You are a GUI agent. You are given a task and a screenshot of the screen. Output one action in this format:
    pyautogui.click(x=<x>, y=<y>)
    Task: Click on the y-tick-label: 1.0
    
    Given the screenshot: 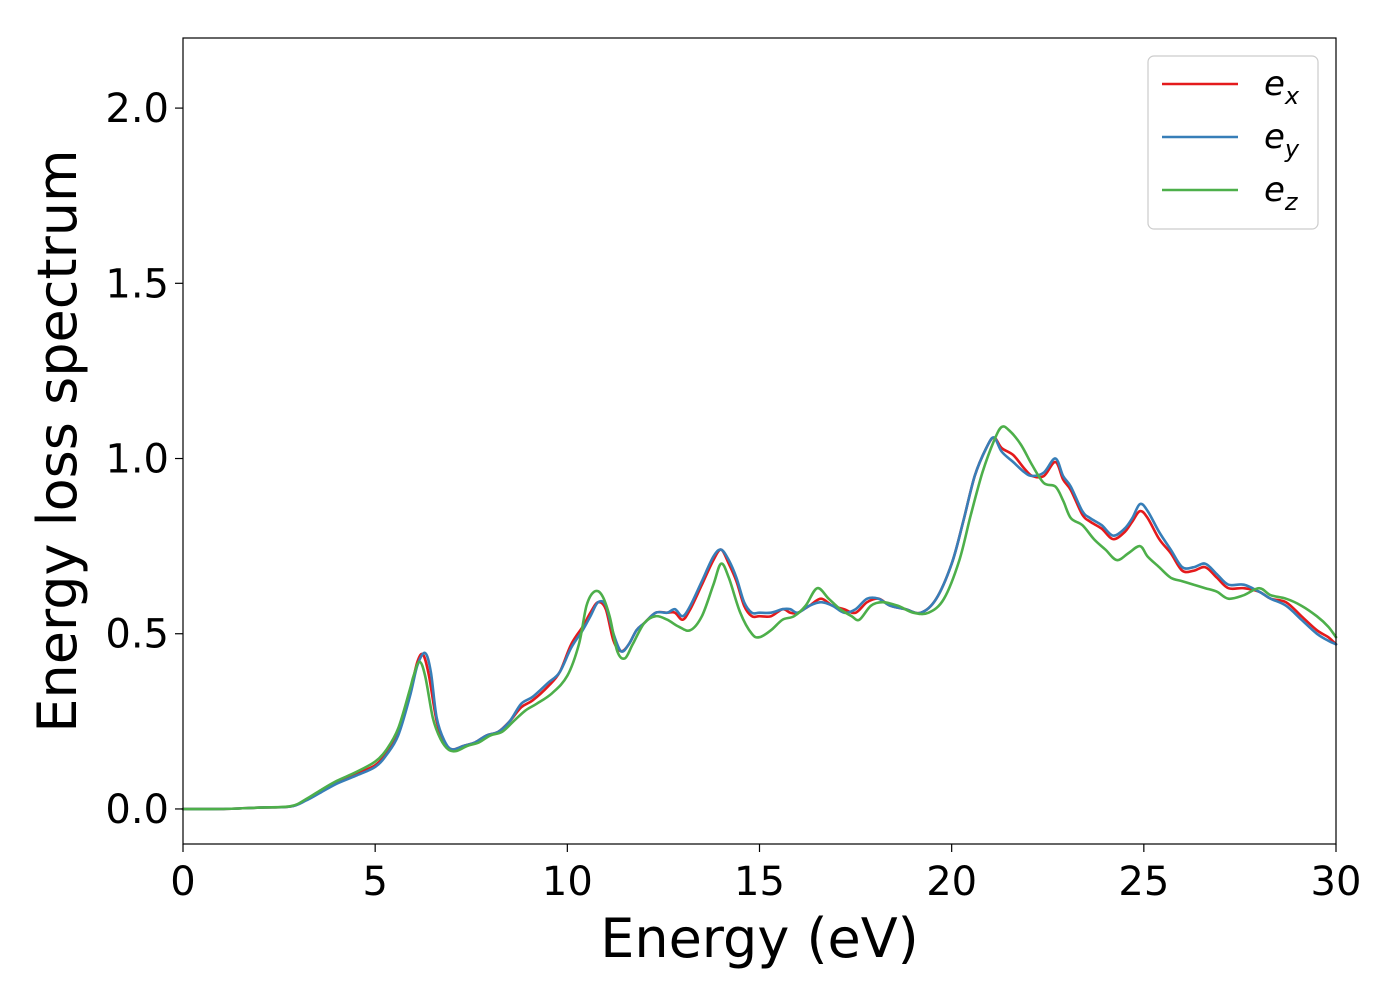 What is the action you would take?
    pyautogui.click(x=137, y=460)
    